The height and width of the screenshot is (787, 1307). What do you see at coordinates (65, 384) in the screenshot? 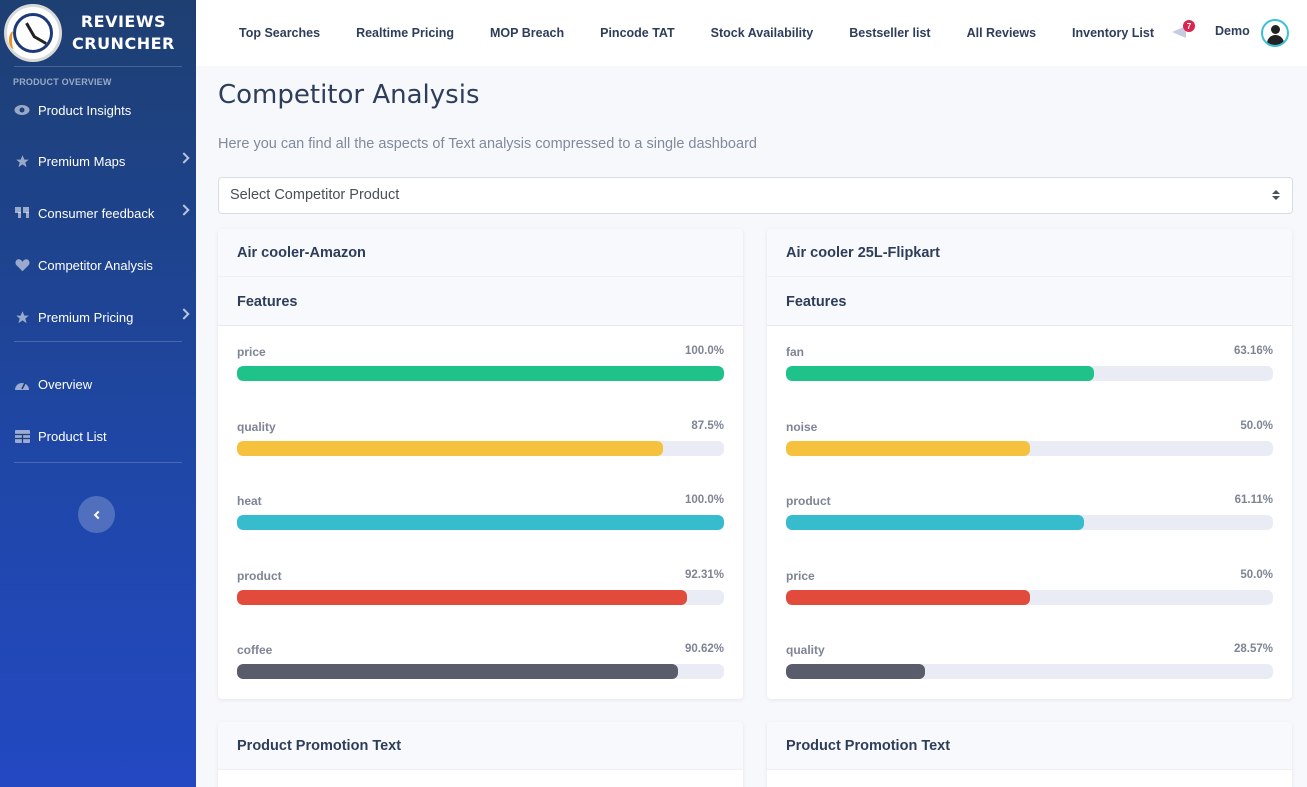
I see `sidebar-item-label: Overview` at bounding box center [65, 384].